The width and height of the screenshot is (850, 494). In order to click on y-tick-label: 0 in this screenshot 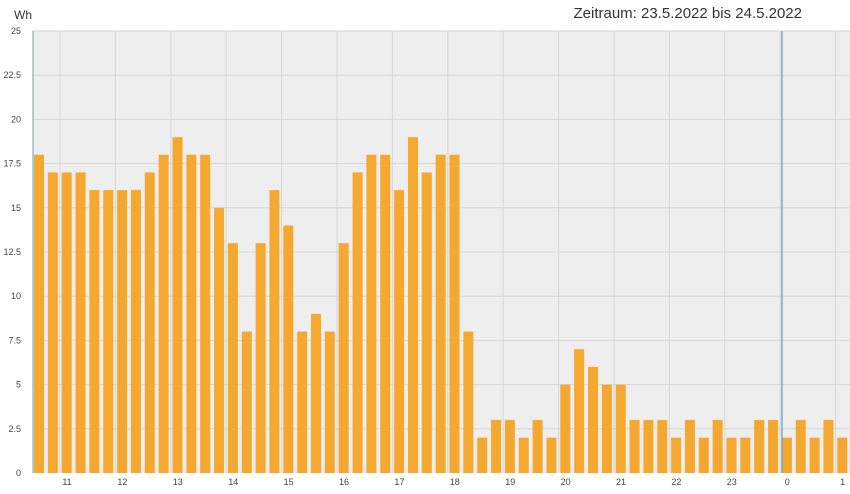, I will do `click(18, 473)`.